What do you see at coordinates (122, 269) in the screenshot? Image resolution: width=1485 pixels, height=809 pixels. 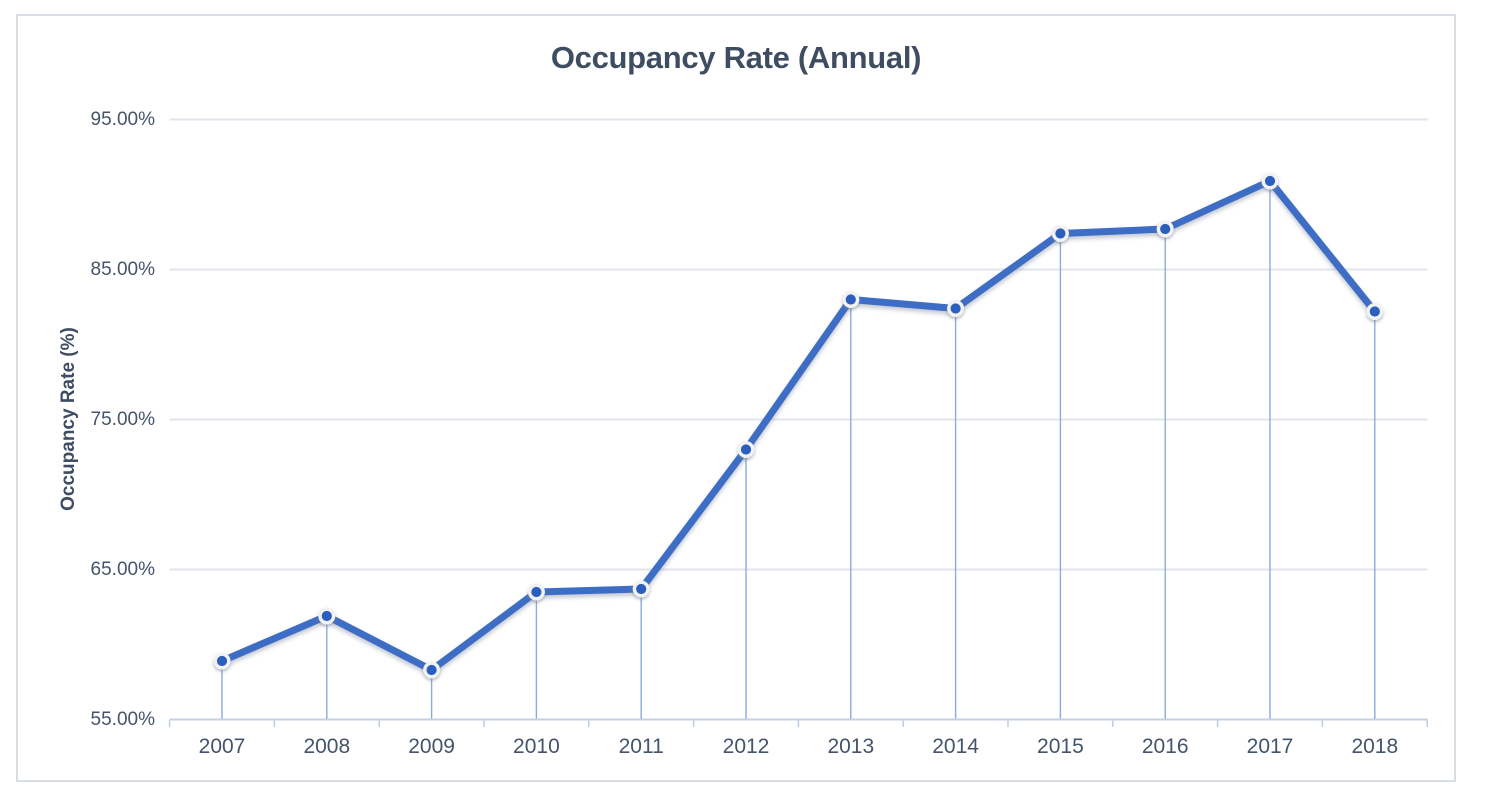 I see `y-tick-label-85: 85.00%` at bounding box center [122, 269].